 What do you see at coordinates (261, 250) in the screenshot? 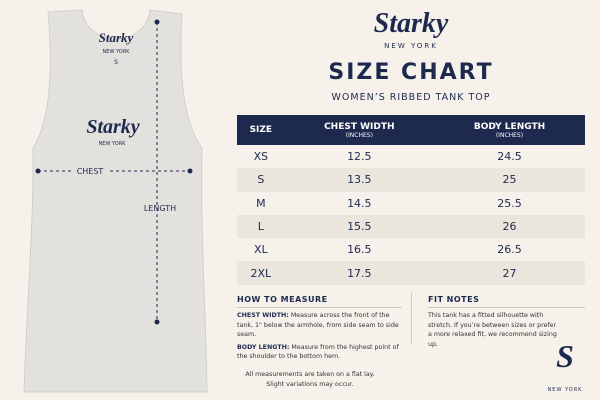
I see `table-cell: XL` at bounding box center [261, 250].